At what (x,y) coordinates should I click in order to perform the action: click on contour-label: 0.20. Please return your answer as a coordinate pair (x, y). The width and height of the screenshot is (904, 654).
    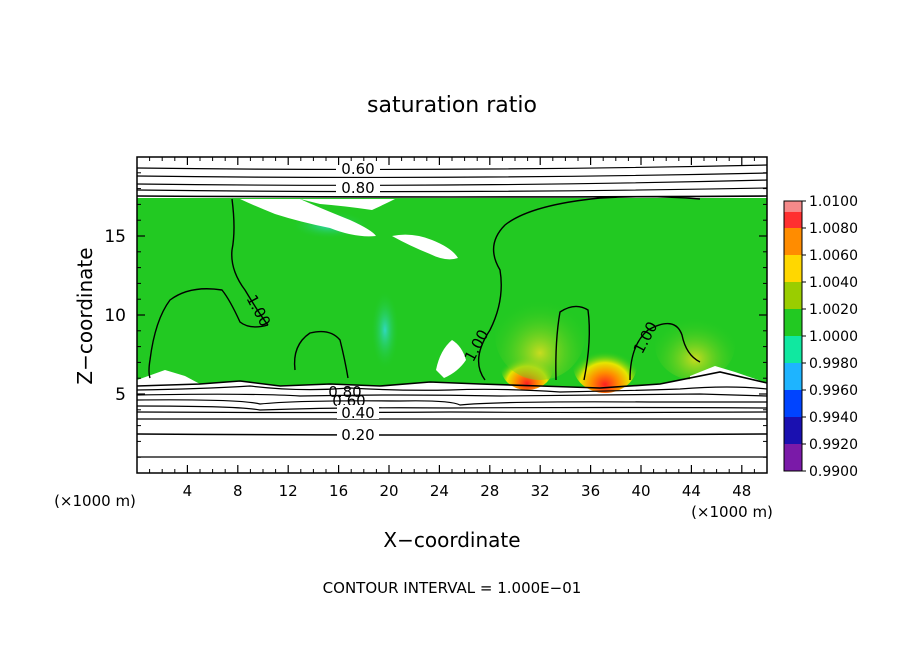
    Looking at the image, I should click on (357, 435).